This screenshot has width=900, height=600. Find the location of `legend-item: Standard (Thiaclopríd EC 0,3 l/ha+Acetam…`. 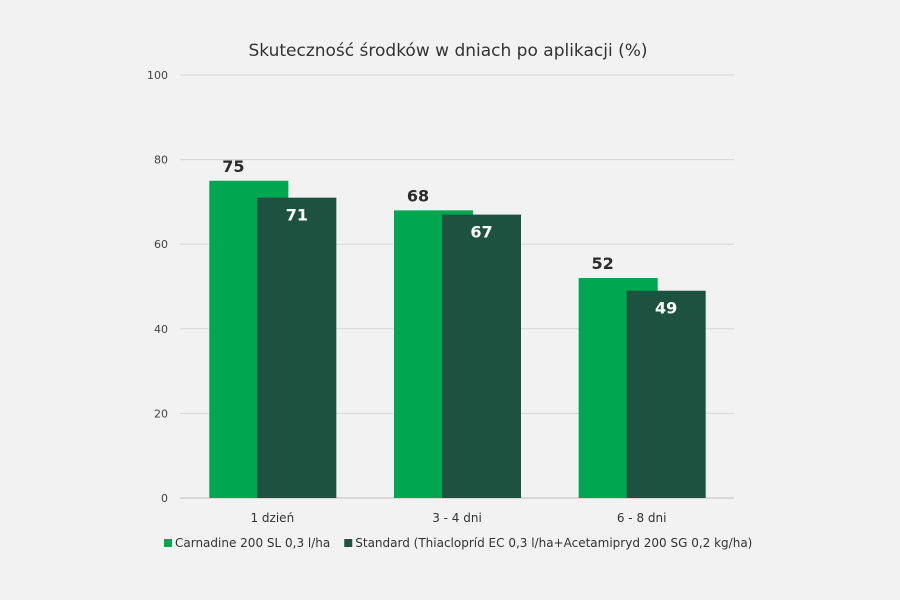

legend-item: Standard (Thiaclopríd EC 0,3 l/ha+Acetam… is located at coordinates (548, 543).